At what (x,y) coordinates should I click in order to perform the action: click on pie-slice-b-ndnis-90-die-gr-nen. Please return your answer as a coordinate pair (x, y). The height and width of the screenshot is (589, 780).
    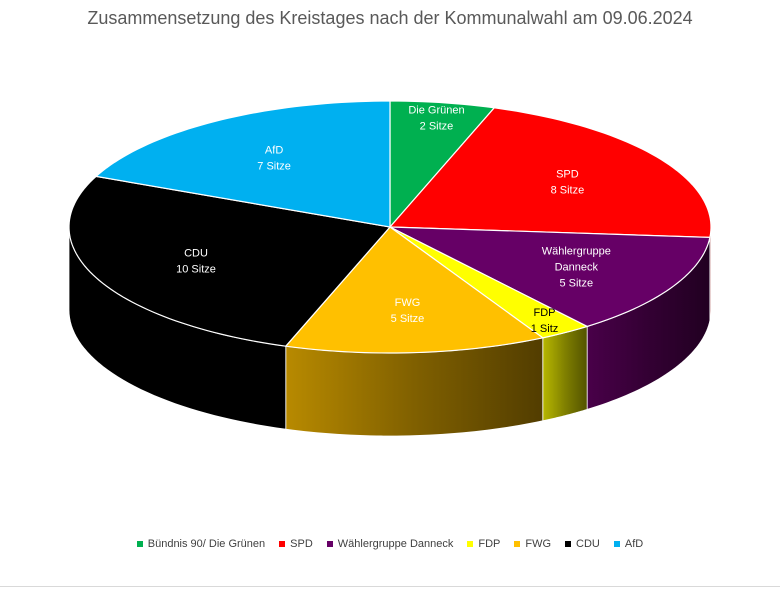
    Looking at the image, I should click on (442, 164).